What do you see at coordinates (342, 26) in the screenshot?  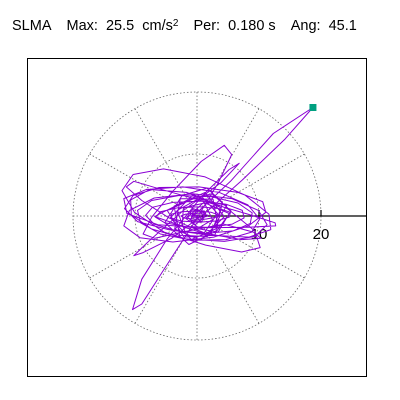 I see `angle-value: 45.1` at bounding box center [342, 26].